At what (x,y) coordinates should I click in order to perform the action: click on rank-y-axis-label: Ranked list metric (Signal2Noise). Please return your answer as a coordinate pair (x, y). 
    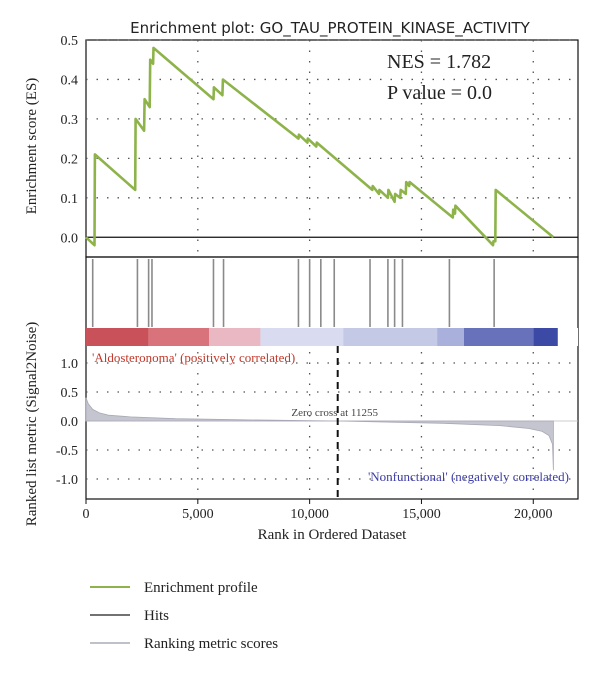
    Looking at the image, I should click on (32, 424).